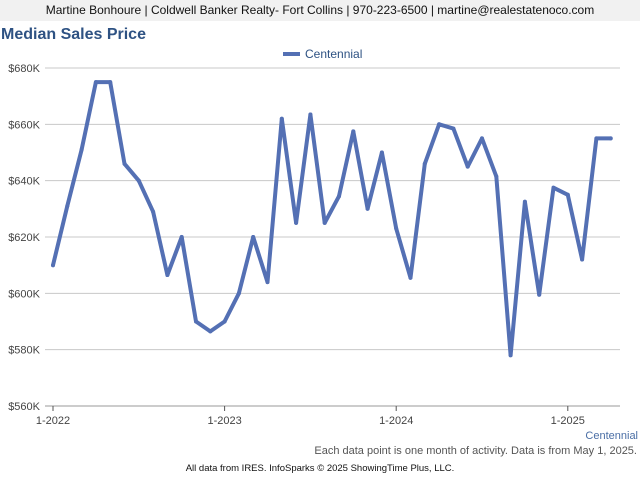 This screenshot has width=640, height=480. What do you see at coordinates (611, 436) in the screenshot?
I see `series-end-label: Centennial` at bounding box center [611, 436].